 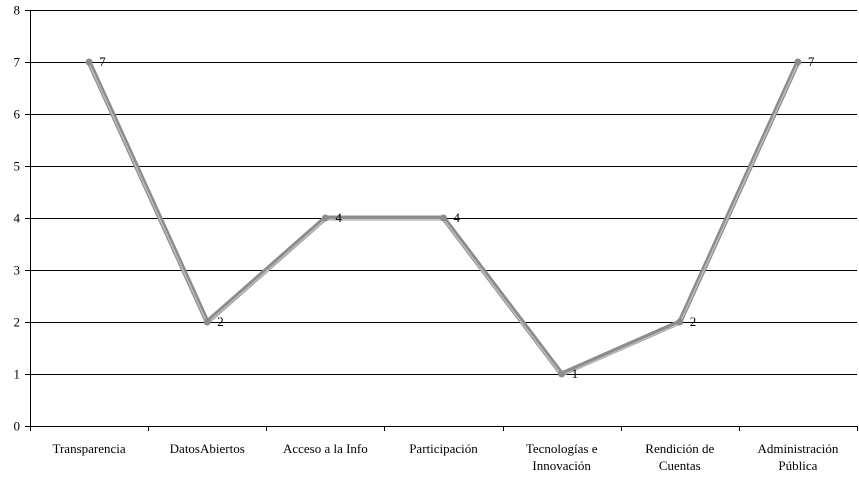 I want to click on x-tick-label: Participación, so click(x=443, y=448).